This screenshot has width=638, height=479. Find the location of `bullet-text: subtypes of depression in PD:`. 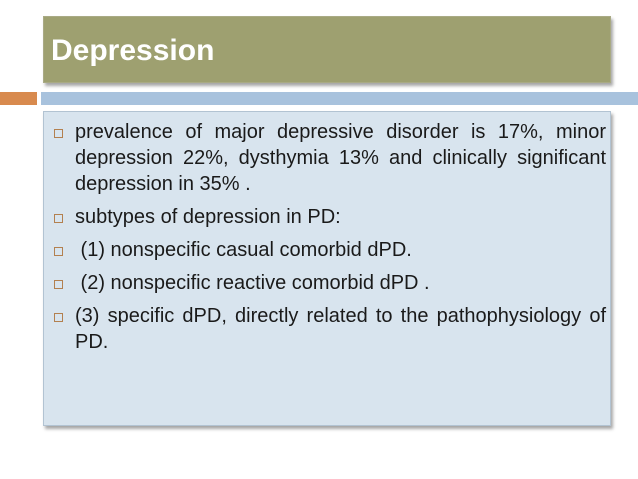

bullet-text: subtypes of depression in PD: is located at coordinates (208, 217).